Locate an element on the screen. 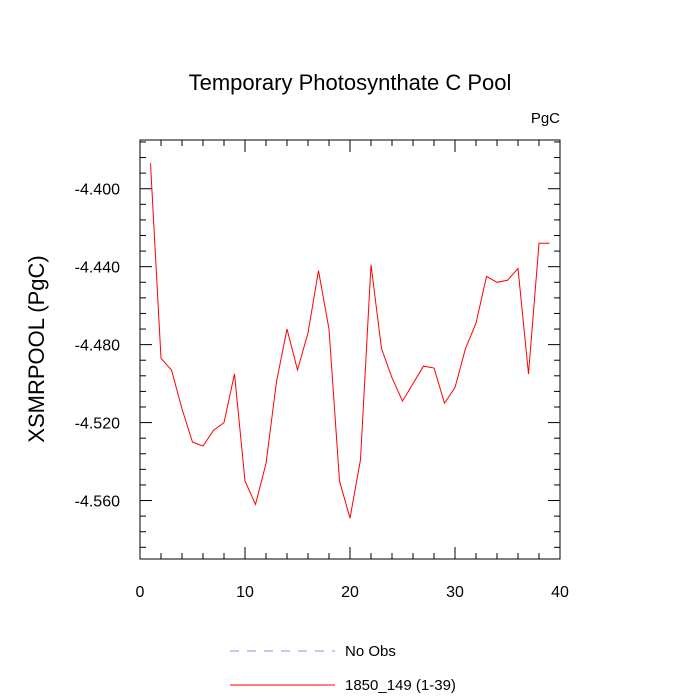 The image size is (700, 700). y-tick-label: -4.560 is located at coordinates (97, 502).